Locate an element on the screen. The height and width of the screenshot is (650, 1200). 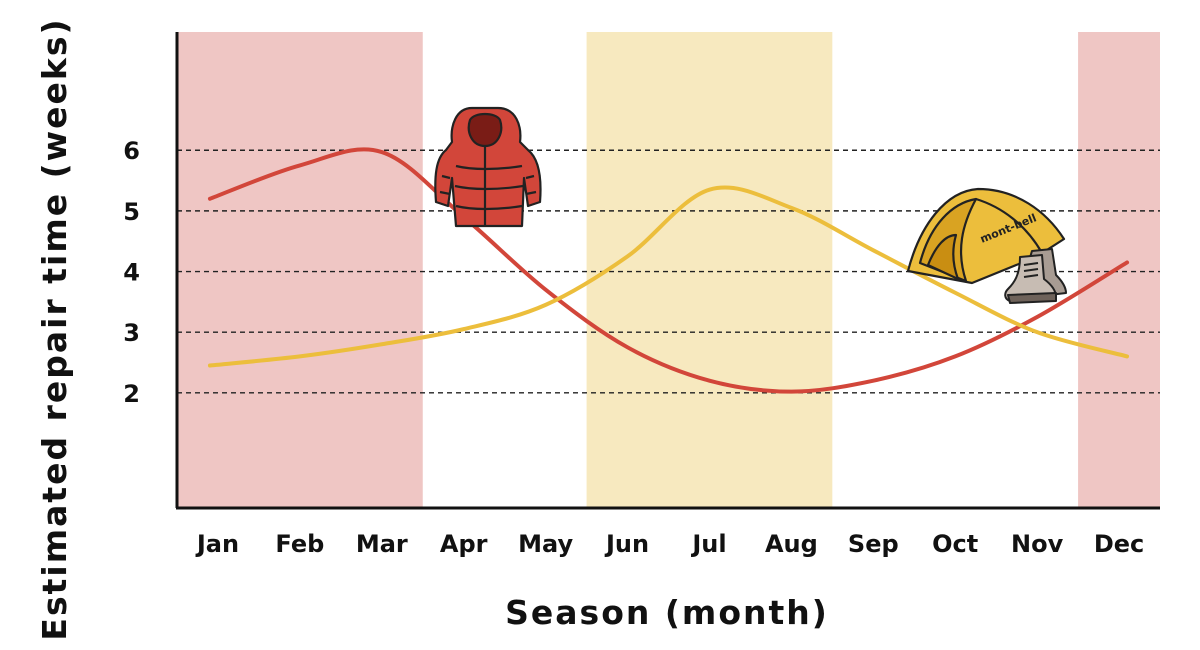
x-tick-label: Feb is located at coordinates (299, 544).